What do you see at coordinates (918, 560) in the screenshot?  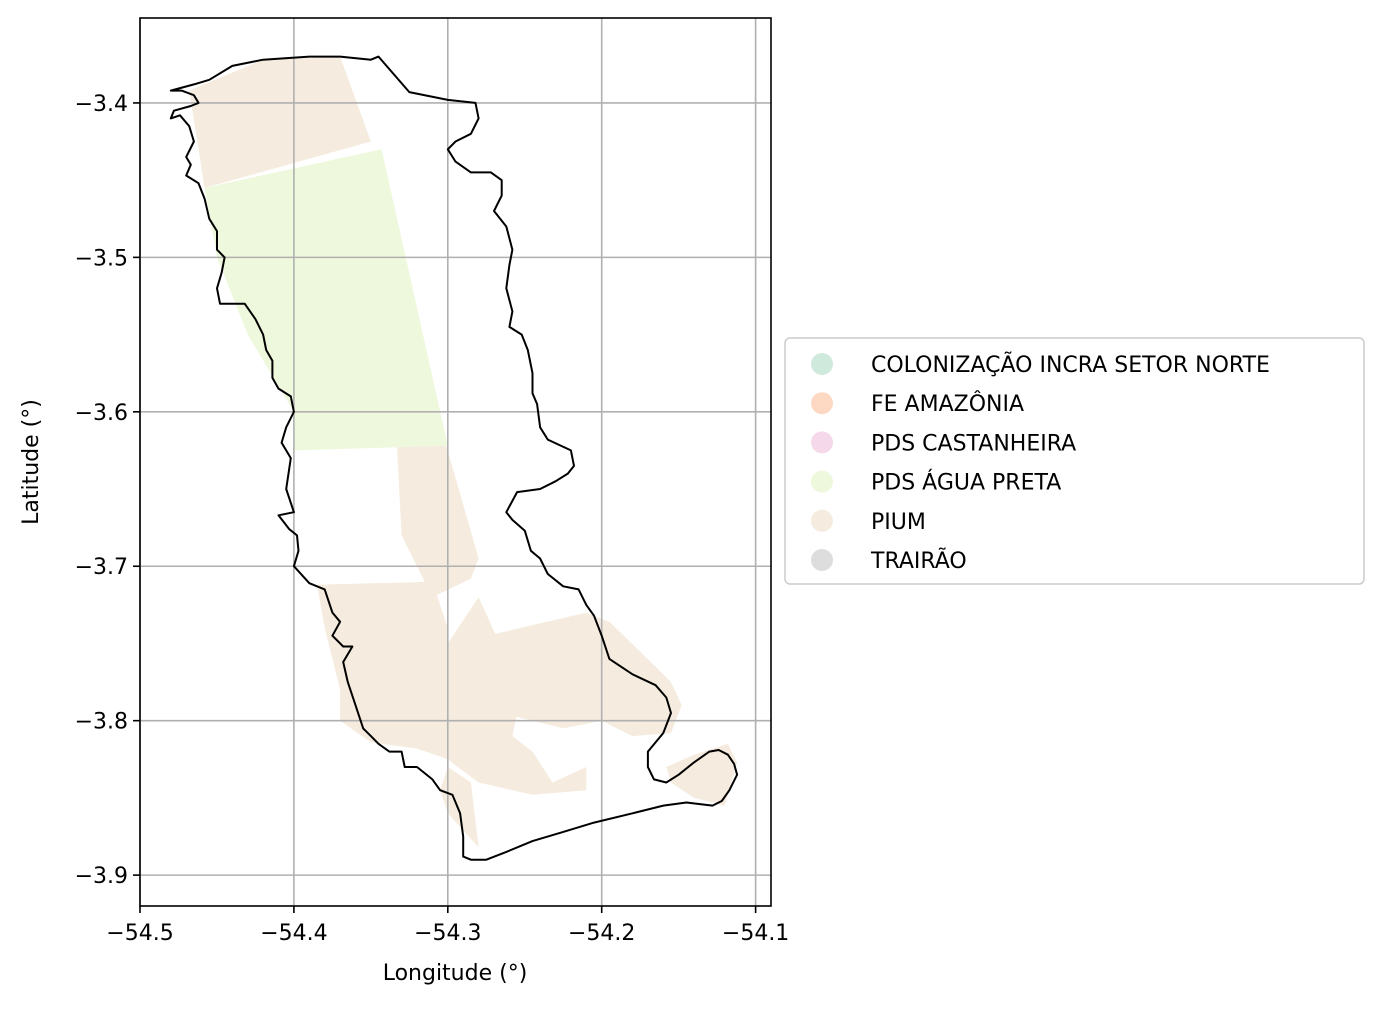 I see `legend-label-5: TRAIRÃO` at bounding box center [918, 560].